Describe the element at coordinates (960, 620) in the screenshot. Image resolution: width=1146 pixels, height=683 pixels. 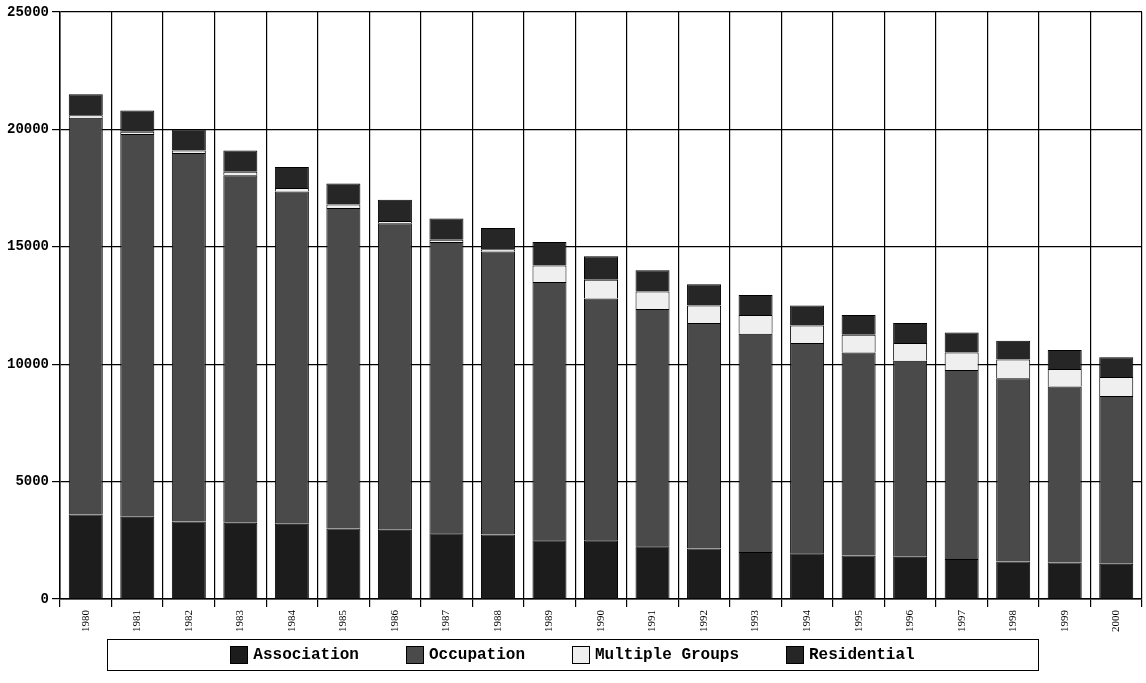
I see `x-tick-label: 1997` at that location.